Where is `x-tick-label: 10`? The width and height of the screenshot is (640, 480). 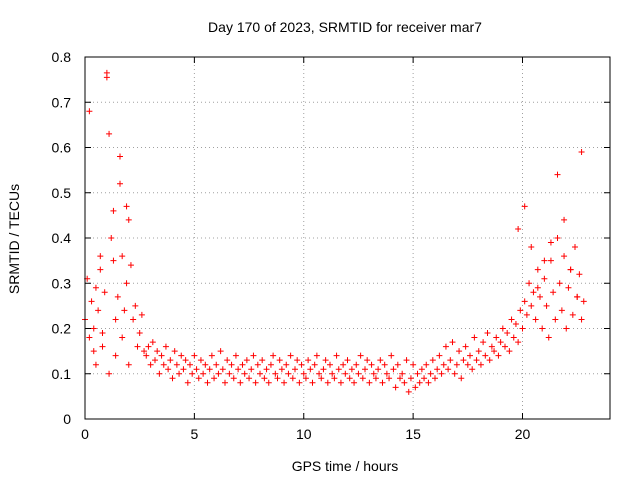
x-tick-label: 10 is located at coordinates (304, 434).